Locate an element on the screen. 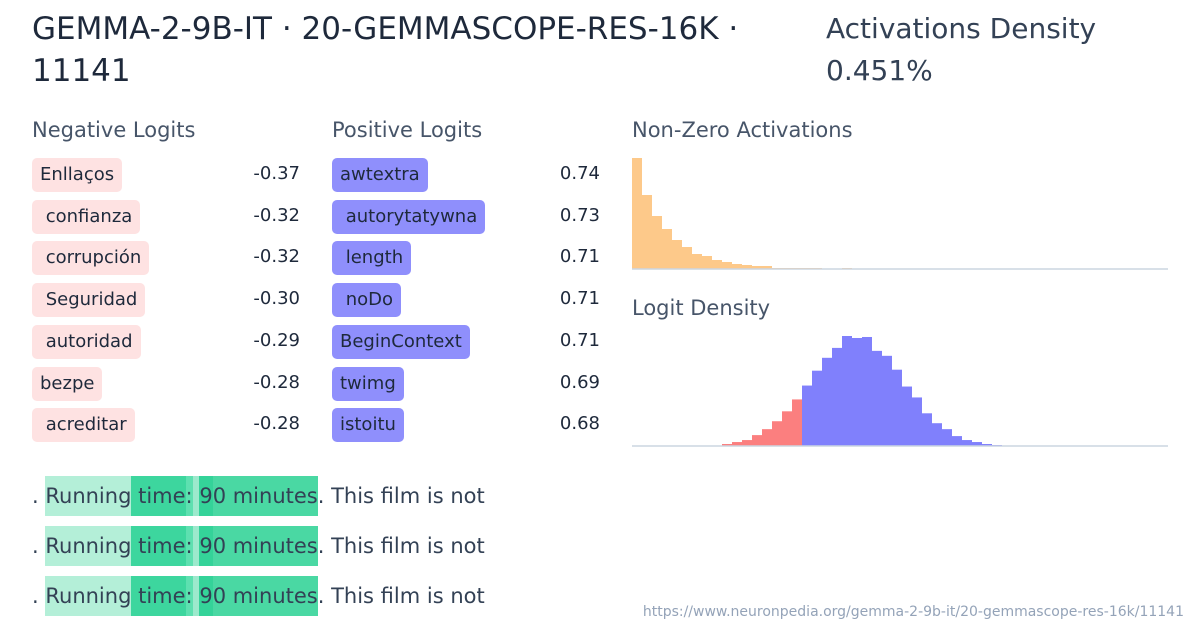 This screenshot has height=630, width=1200. token-chip: corrupción is located at coordinates (91, 258).